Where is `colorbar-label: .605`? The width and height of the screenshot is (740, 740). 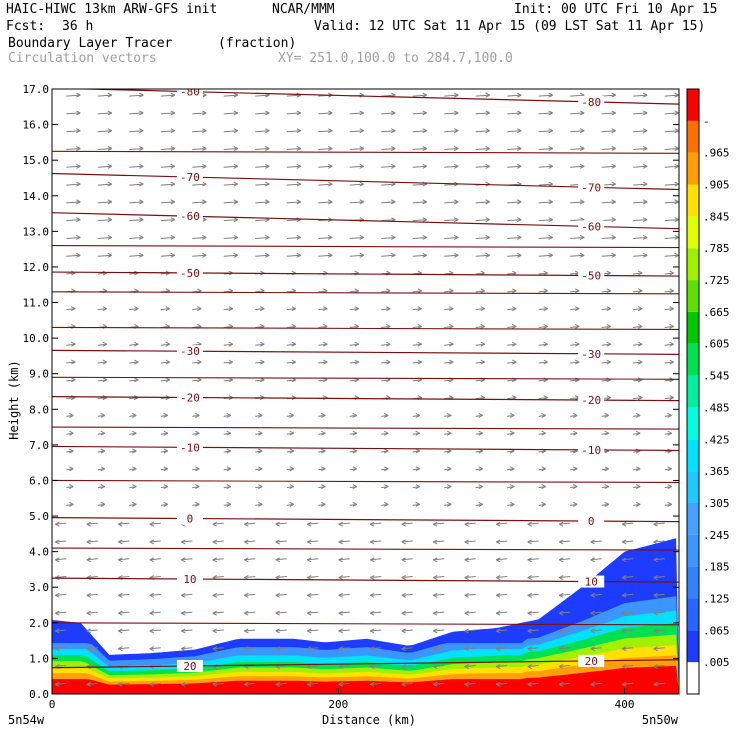
colorbar-label: .605 is located at coordinates (716, 344).